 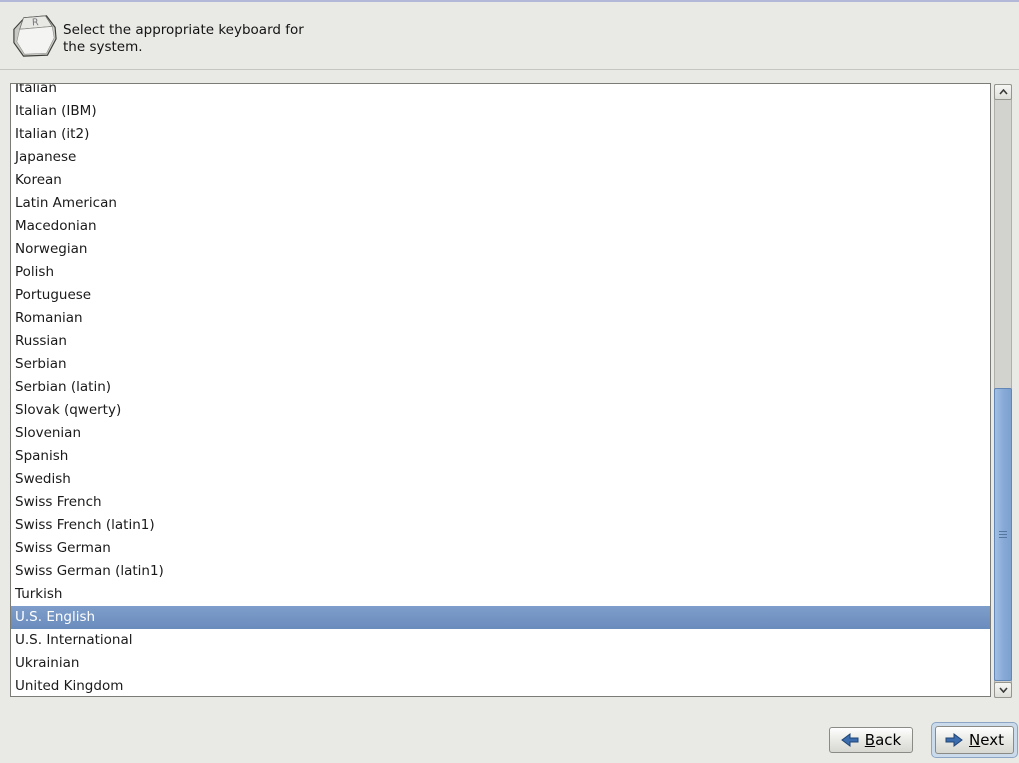 I want to click on list-item: Latin American, so click(x=66, y=203).